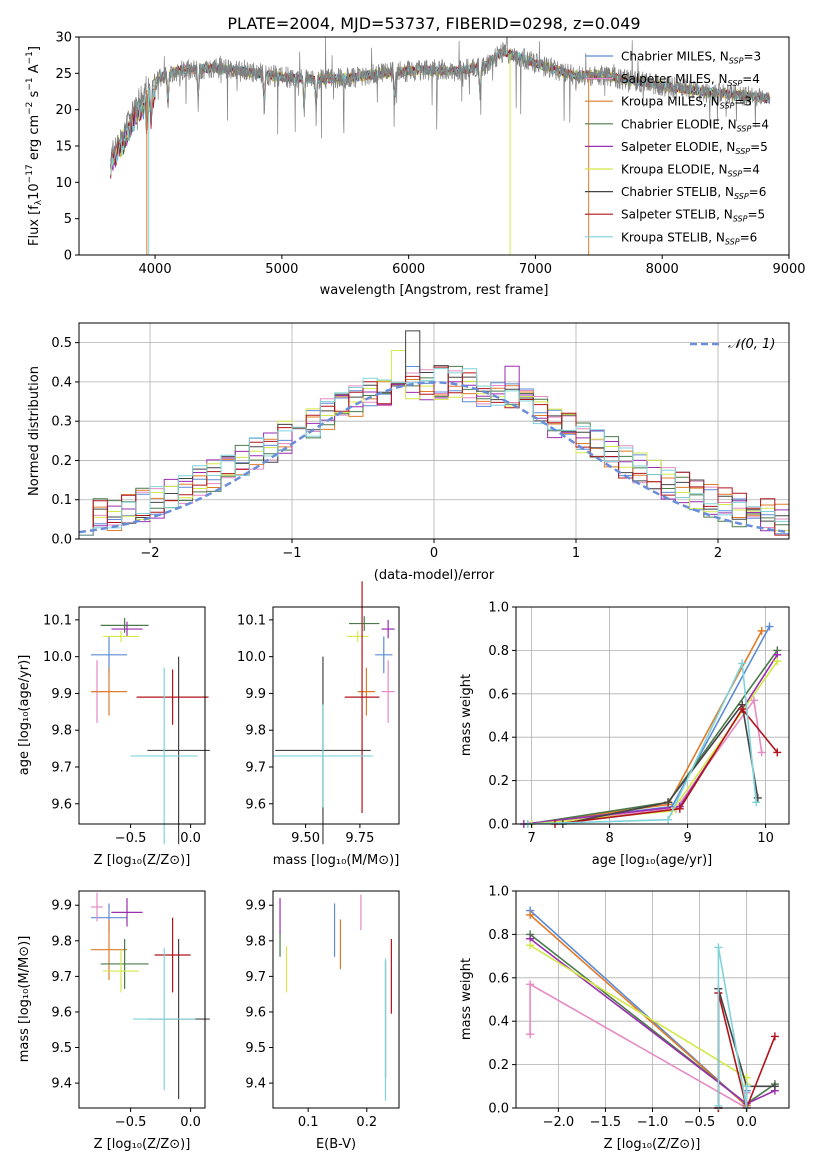 This screenshot has width=819, height=1170. What do you see at coordinates (466, 999) in the screenshot?
I see `massweight-vs-Z-ylabel: mass weight` at bounding box center [466, 999].